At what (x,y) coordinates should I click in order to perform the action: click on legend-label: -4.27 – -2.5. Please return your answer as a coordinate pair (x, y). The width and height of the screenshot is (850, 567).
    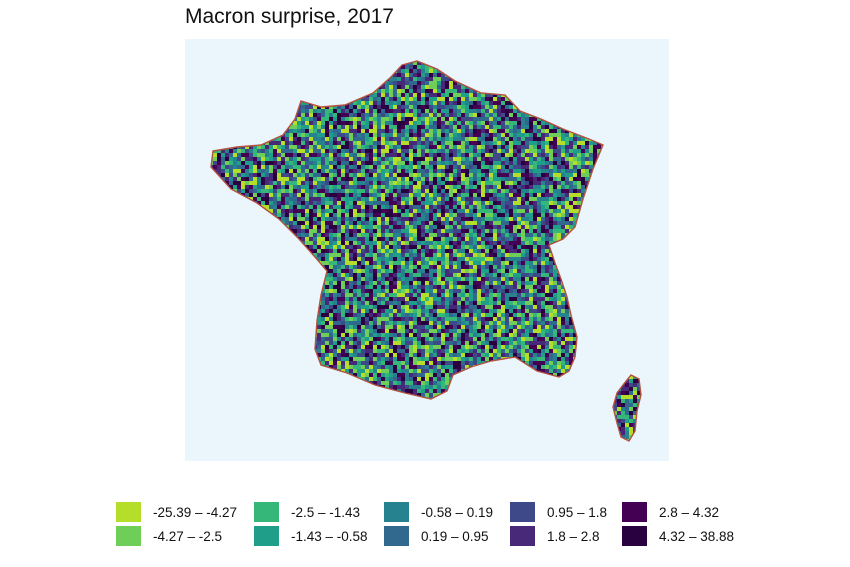
    Looking at the image, I should click on (188, 536).